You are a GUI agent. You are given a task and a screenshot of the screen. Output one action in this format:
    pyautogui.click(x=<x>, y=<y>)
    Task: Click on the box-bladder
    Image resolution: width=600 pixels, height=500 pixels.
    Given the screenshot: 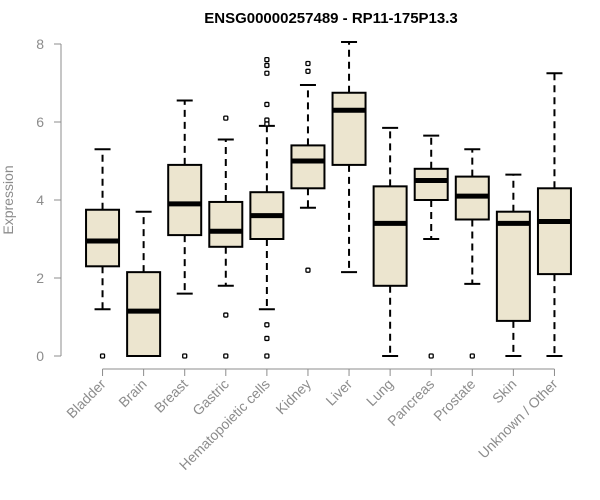 What is the action you would take?
    pyautogui.click(x=103, y=253)
    